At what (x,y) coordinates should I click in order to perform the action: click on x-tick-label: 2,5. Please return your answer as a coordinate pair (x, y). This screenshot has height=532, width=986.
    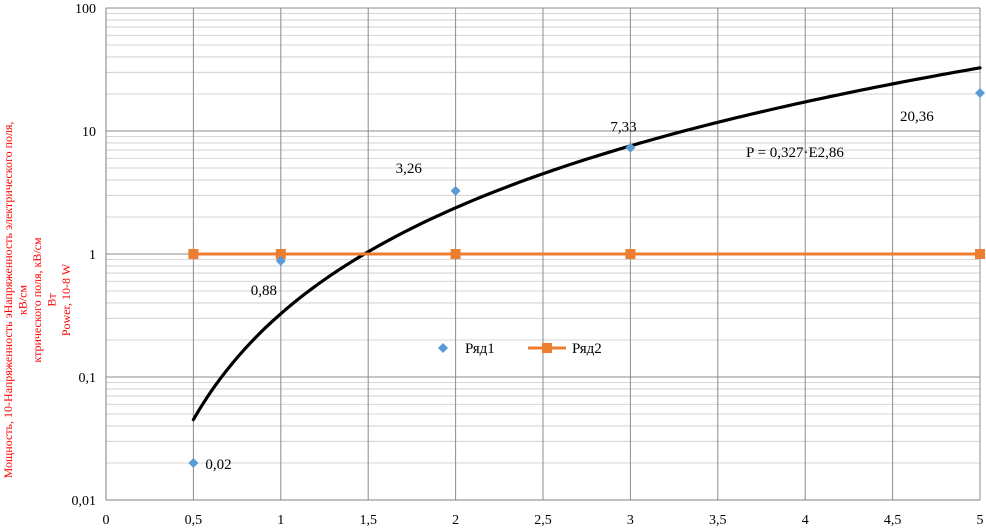
    Looking at the image, I should click on (543, 520).